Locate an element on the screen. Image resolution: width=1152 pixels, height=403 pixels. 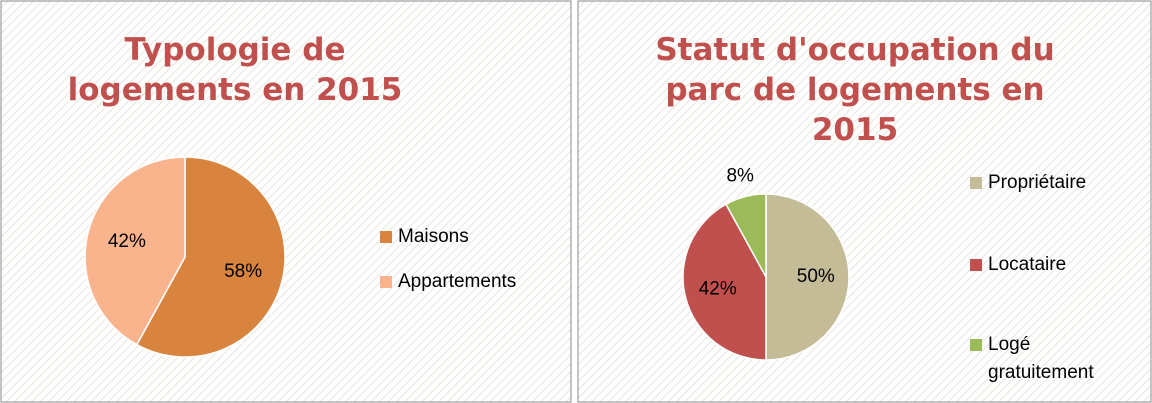
legend-label: Logé gratuitement is located at coordinates (1041, 358).